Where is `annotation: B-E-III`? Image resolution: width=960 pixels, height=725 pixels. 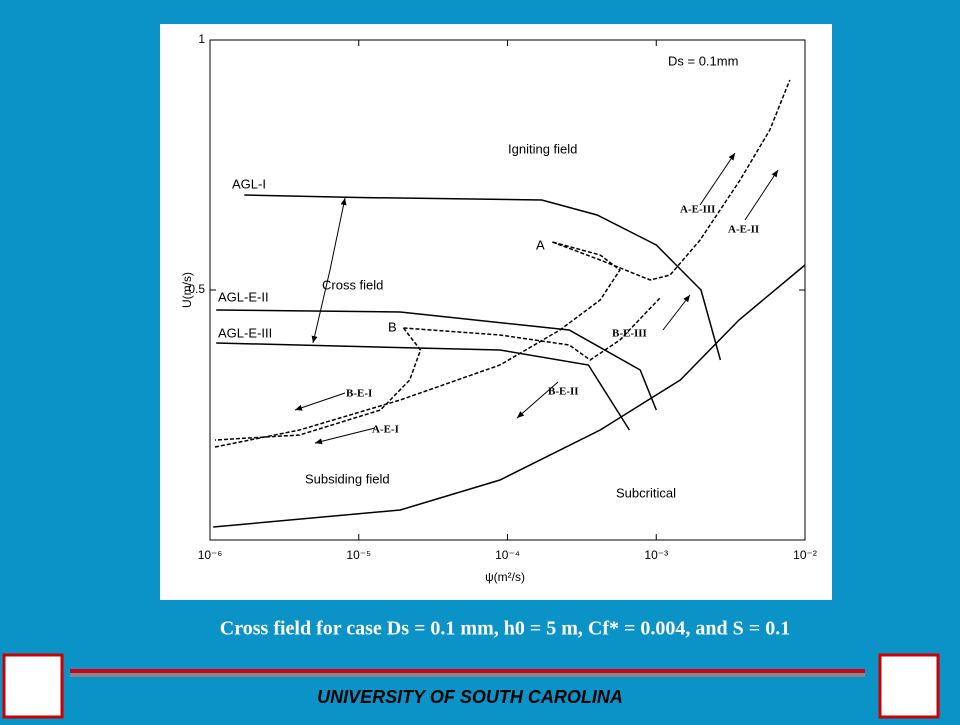 annotation: B-E-III is located at coordinates (629, 334).